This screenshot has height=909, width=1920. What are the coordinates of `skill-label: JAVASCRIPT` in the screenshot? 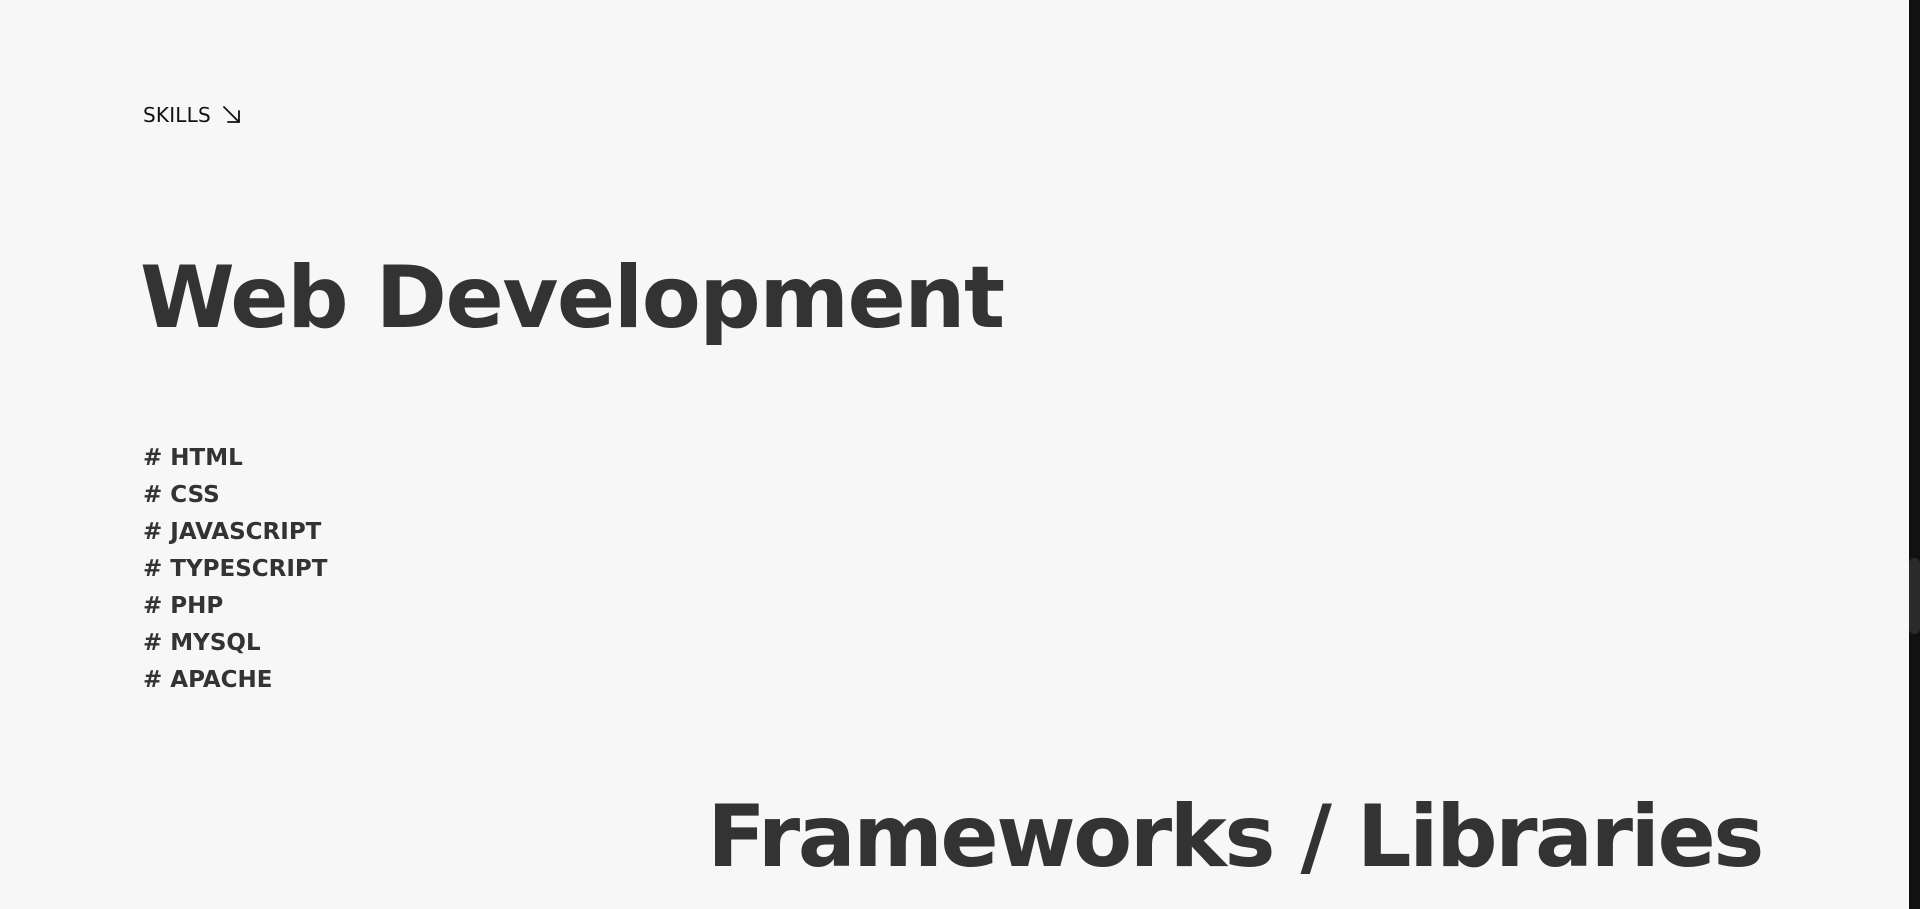 It's located at (246, 532).